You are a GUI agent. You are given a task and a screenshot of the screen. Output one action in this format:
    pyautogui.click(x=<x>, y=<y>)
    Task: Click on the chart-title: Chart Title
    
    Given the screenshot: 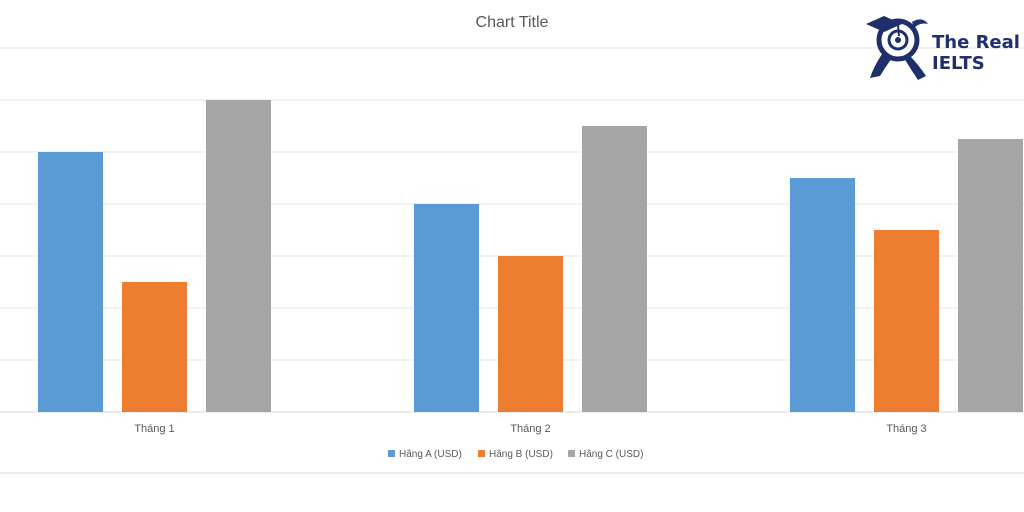 What is the action you would take?
    pyautogui.click(x=512, y=22)
    